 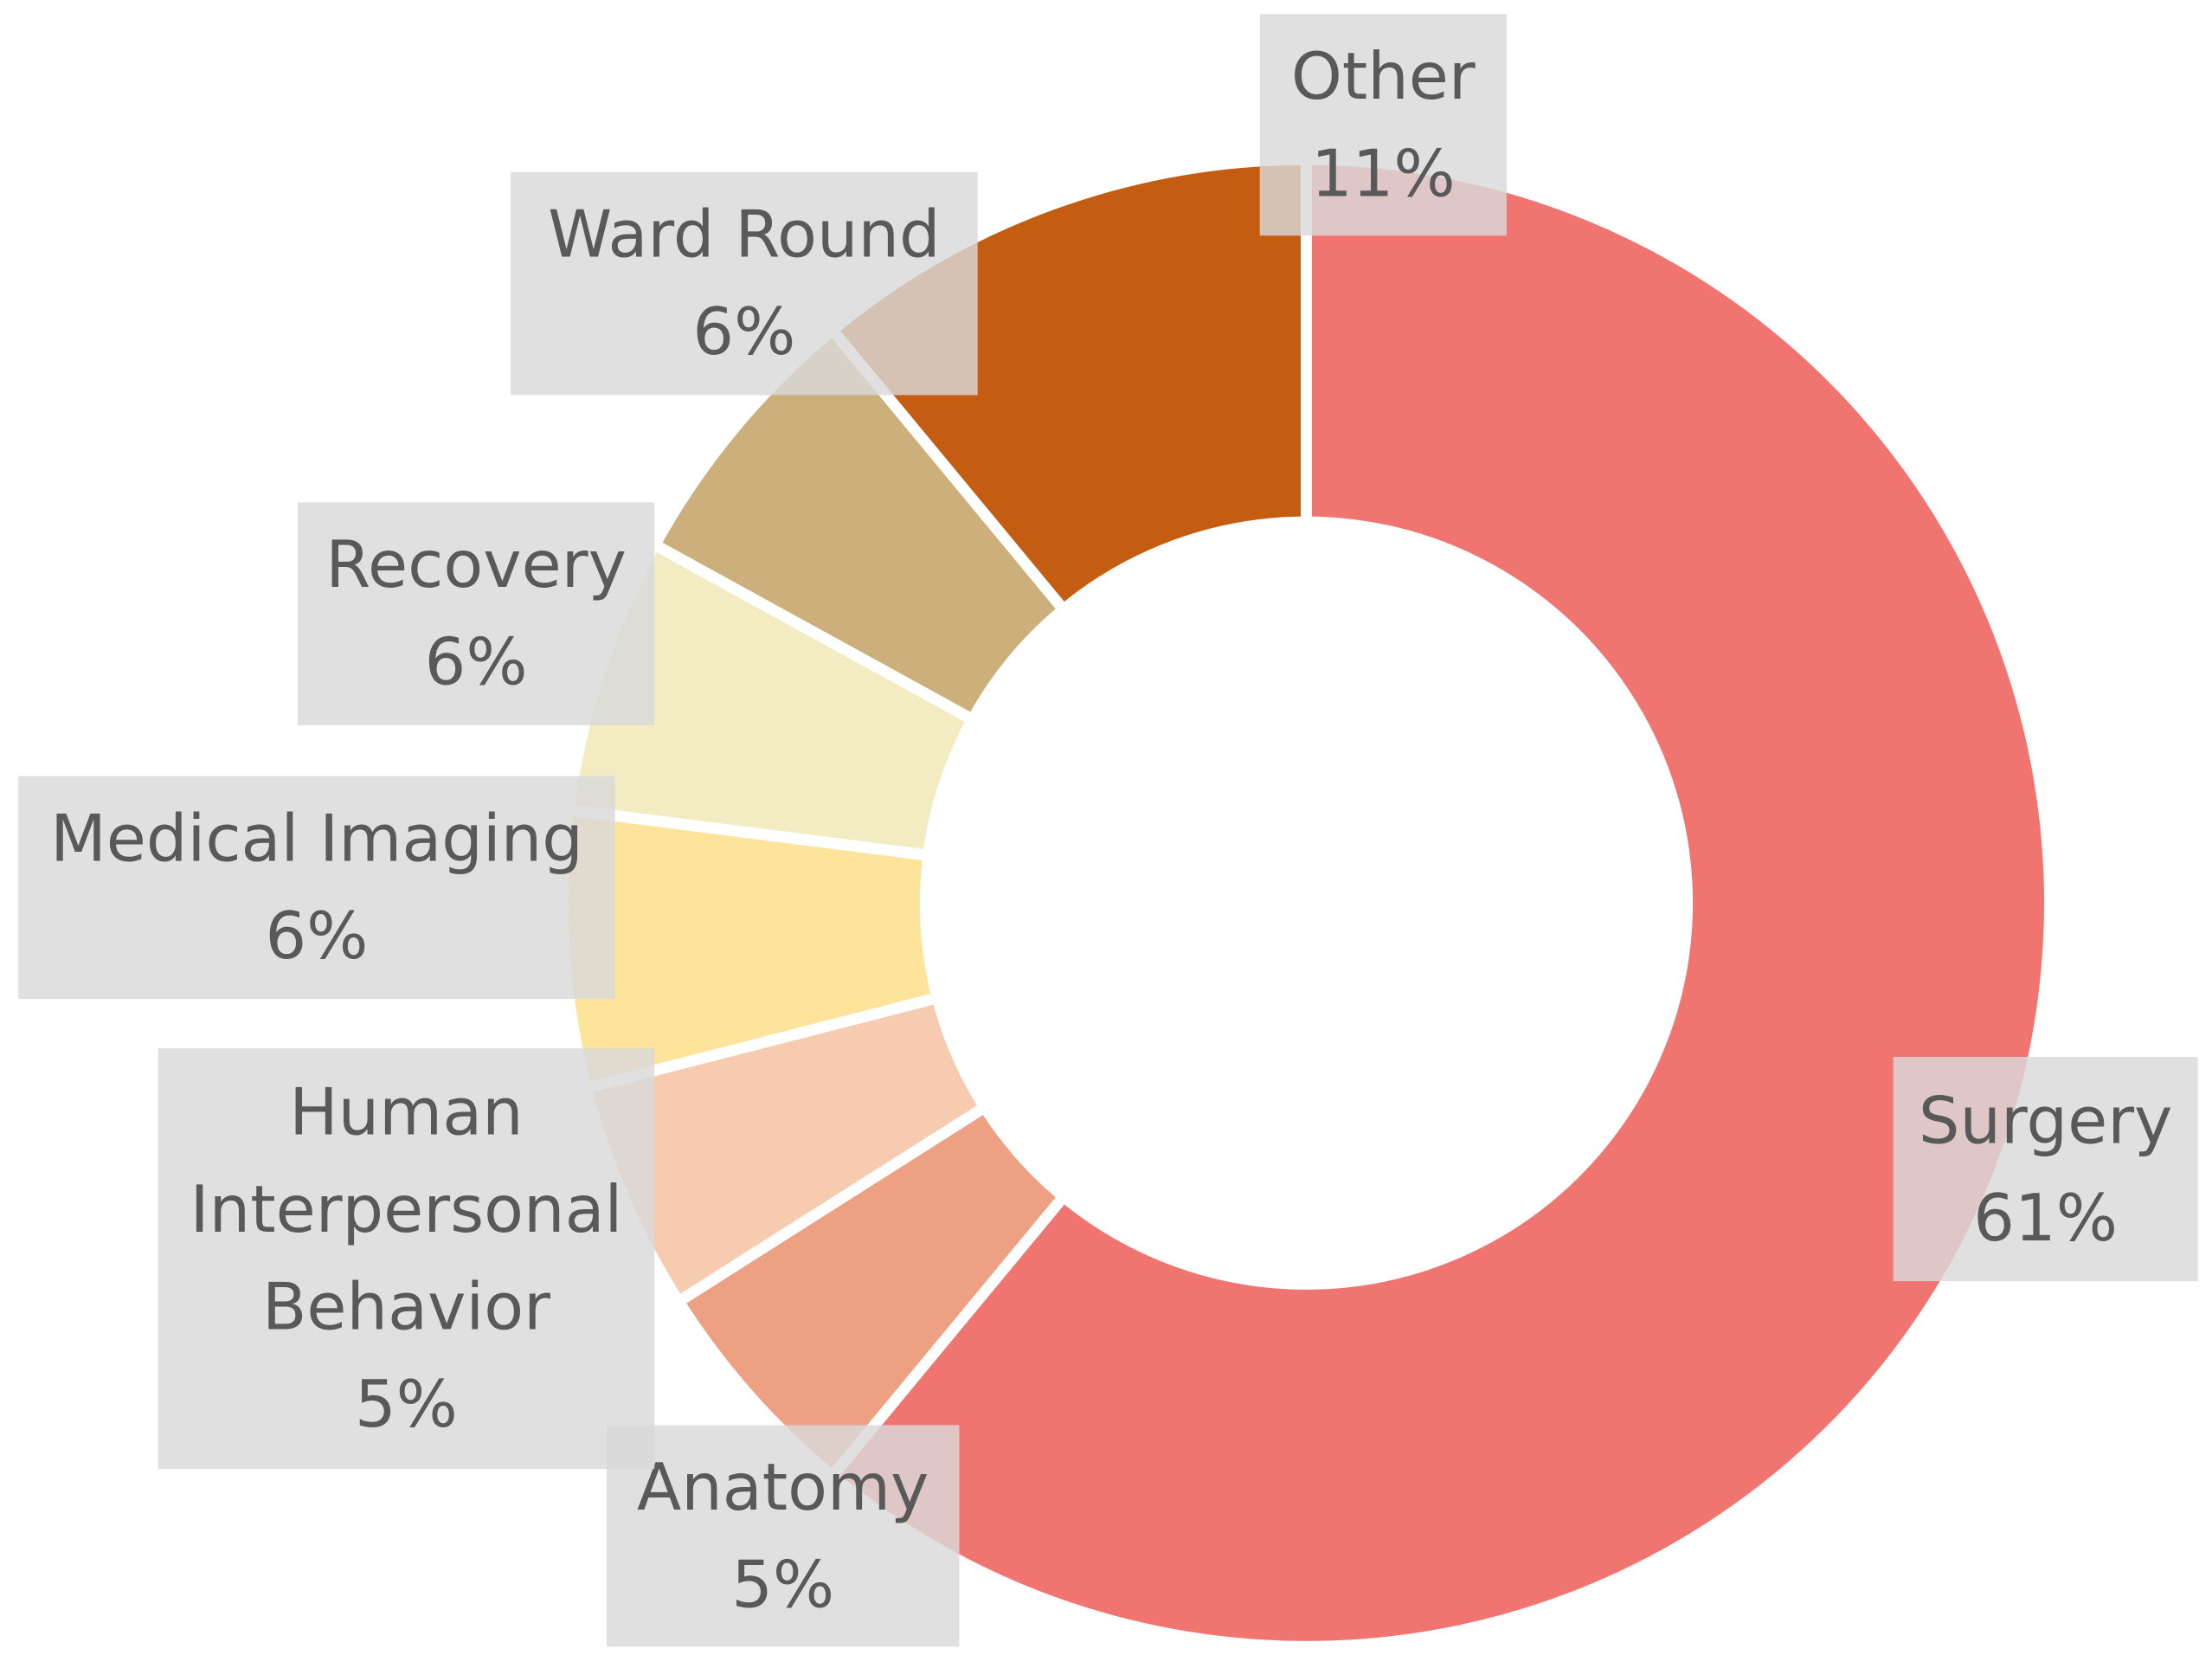 What do you see at coordinates (744, 234) in the screenshot?
I see `label-name: Ward Round` at bounding box center [744, 234].